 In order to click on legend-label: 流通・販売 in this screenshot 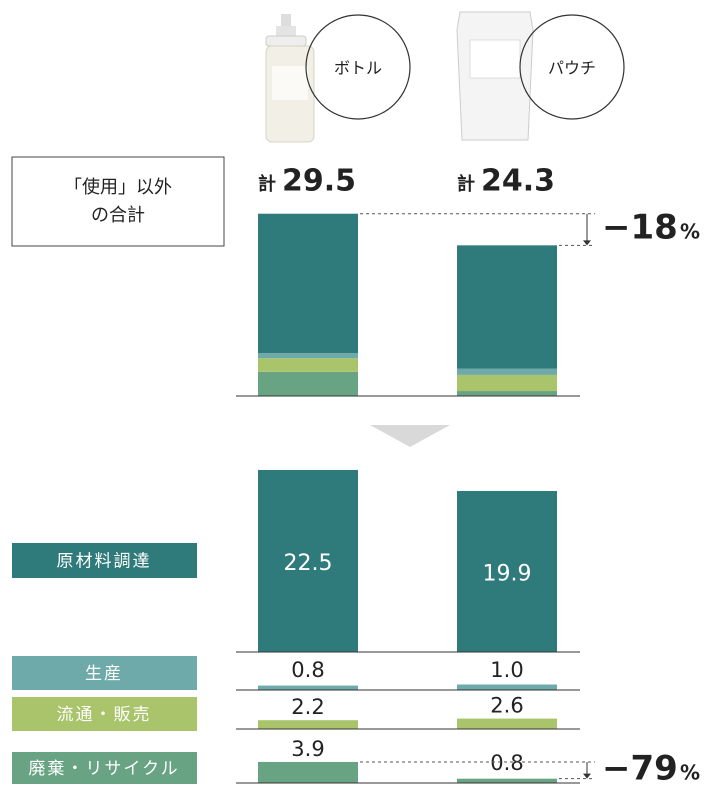, I will do `click(104, 715)`.